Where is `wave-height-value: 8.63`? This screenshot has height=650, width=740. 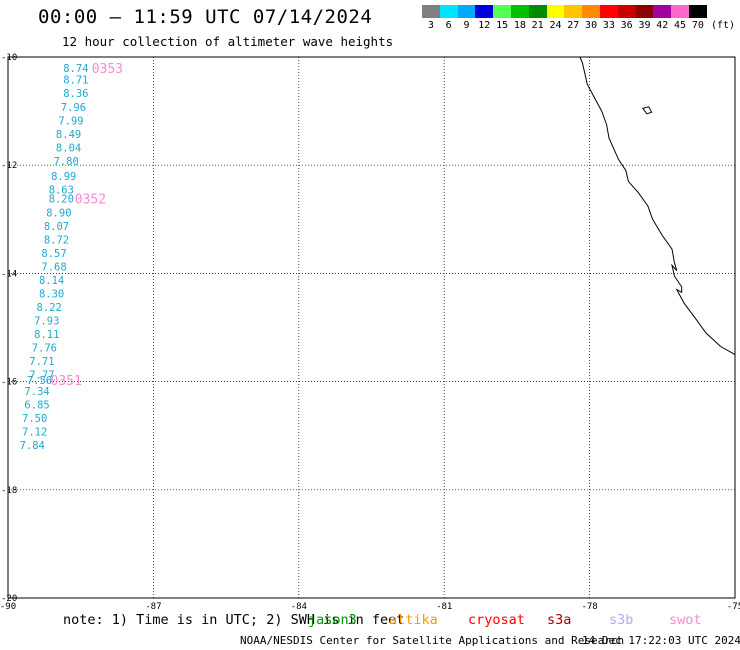 wave-height-value: 8.63 is located at coordinates (61, 191).